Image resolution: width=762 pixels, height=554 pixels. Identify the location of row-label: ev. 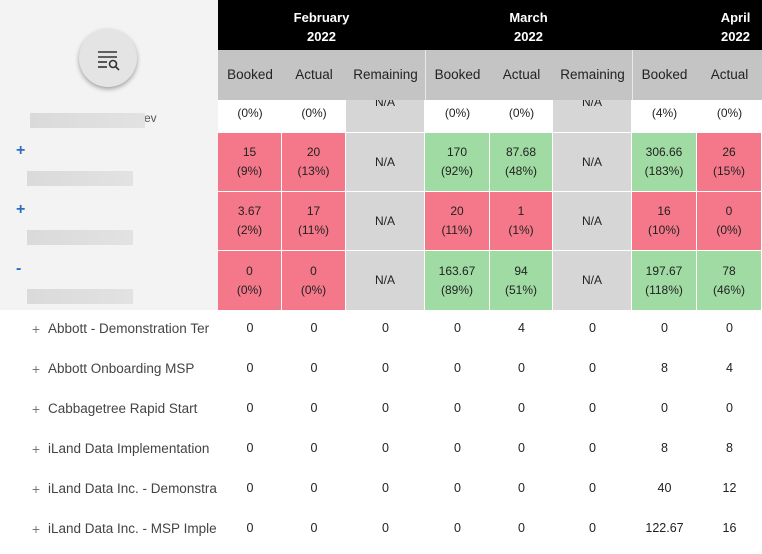
(150, 118).